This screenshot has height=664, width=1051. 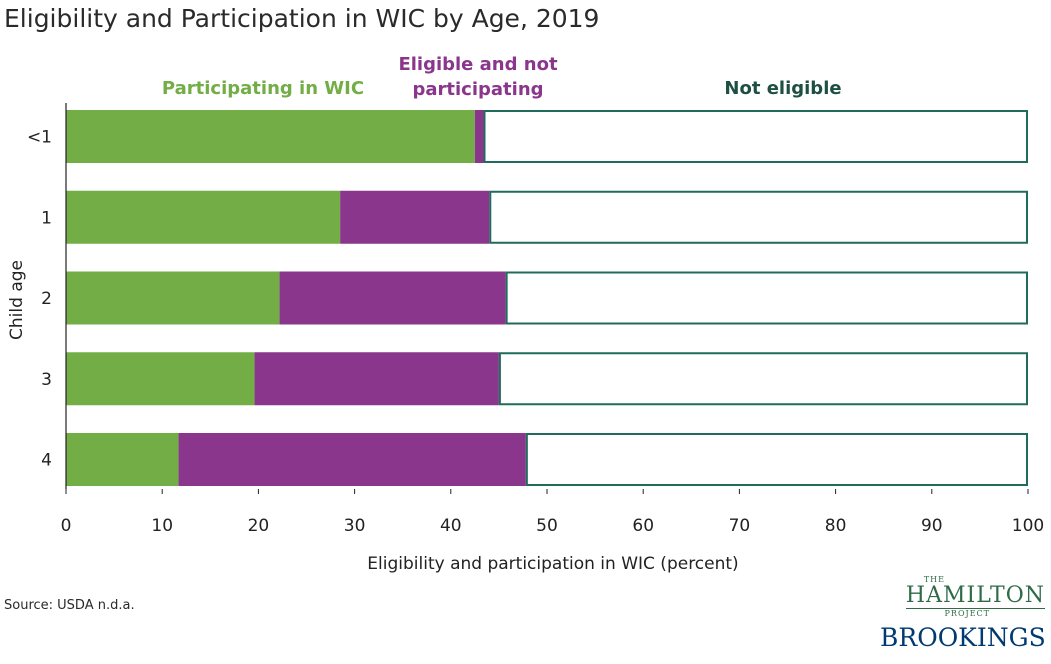 I want to click on logo-brookings-text: BROOKINGS, so click(x=963, y=637).